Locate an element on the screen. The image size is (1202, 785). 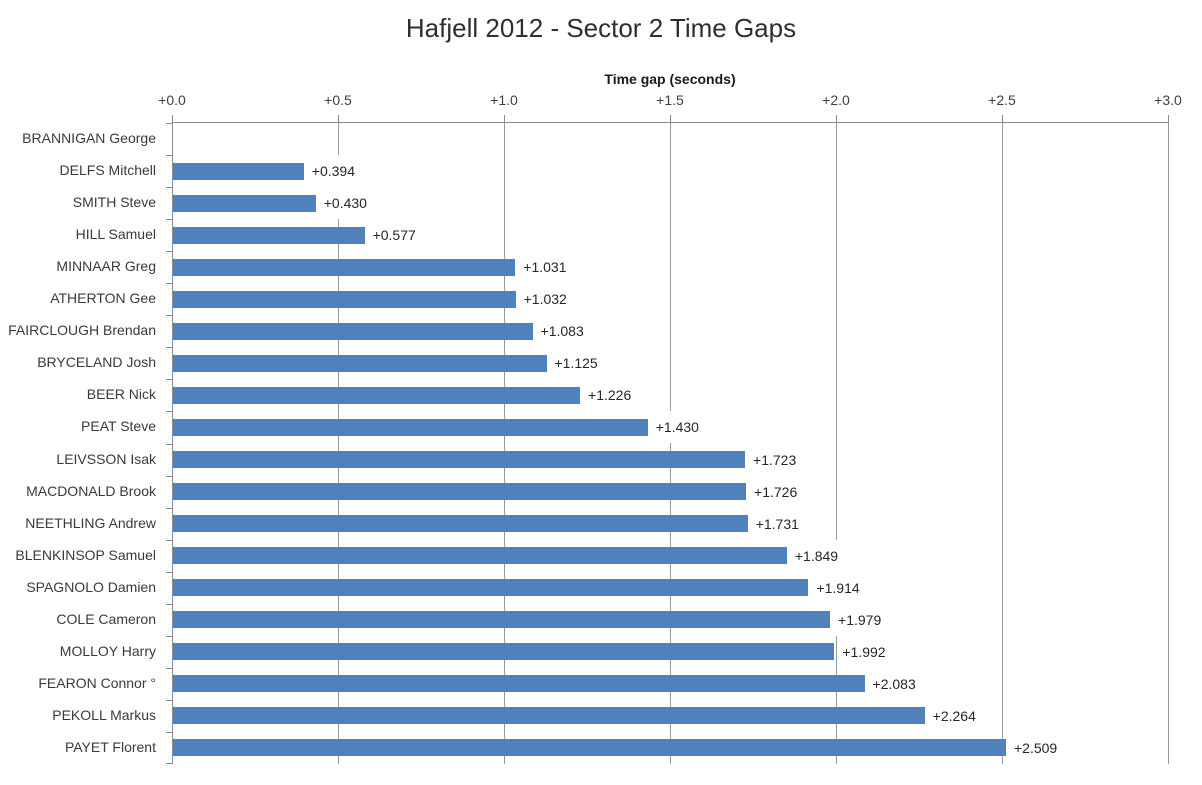
bar-value-label: +0.430 is located at coordinates (345, 203).